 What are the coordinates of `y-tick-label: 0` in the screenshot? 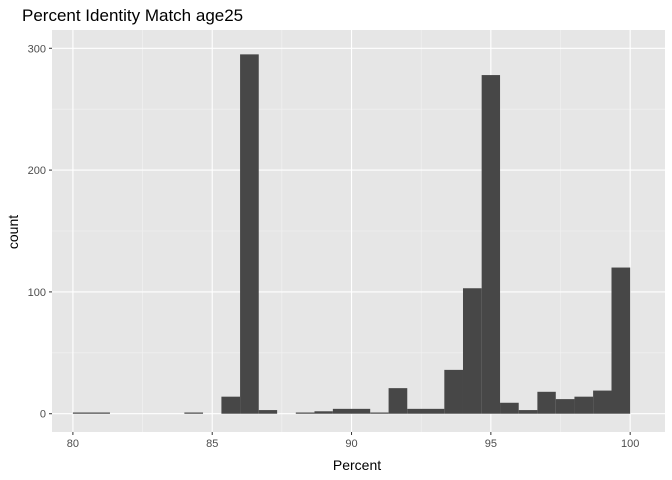 It's located at (43, 415).